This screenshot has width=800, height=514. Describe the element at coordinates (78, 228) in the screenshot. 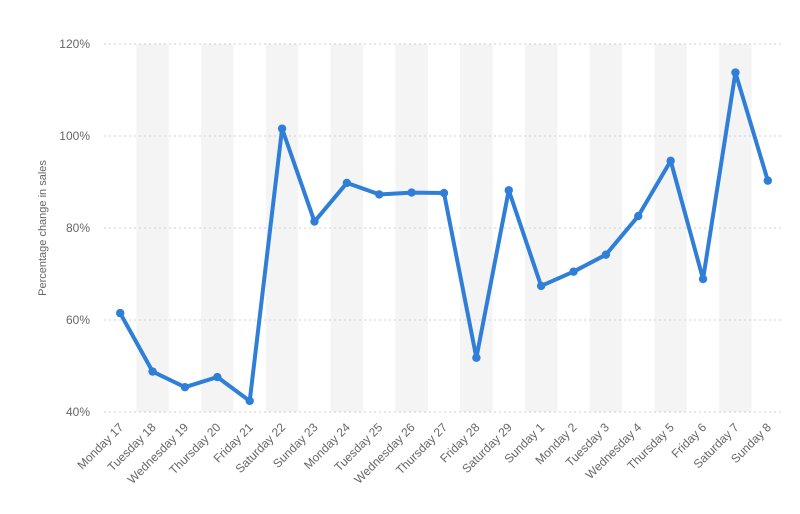

I see `y-tick-label: 80%` at that location.